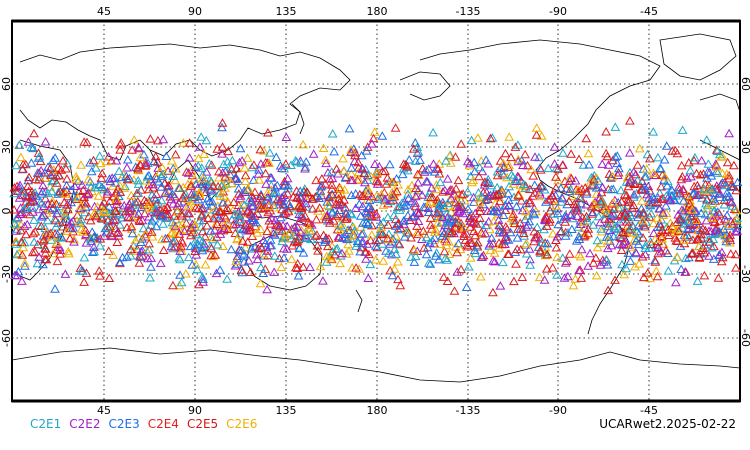 The image size is (750, 450). I want to click on right-tick: 60, so click(744, 84).